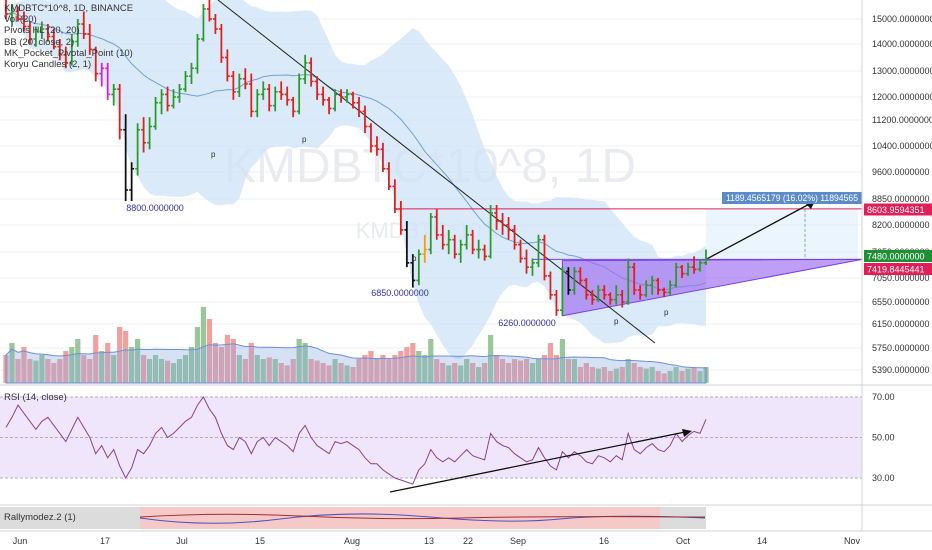 This screenshot has height=550, width=932. What do you see at coordinates (42, 31) in the screenshot?
I see `legend-pivots: Pivots HL (20, 20)` at bounding box center [42, 31].